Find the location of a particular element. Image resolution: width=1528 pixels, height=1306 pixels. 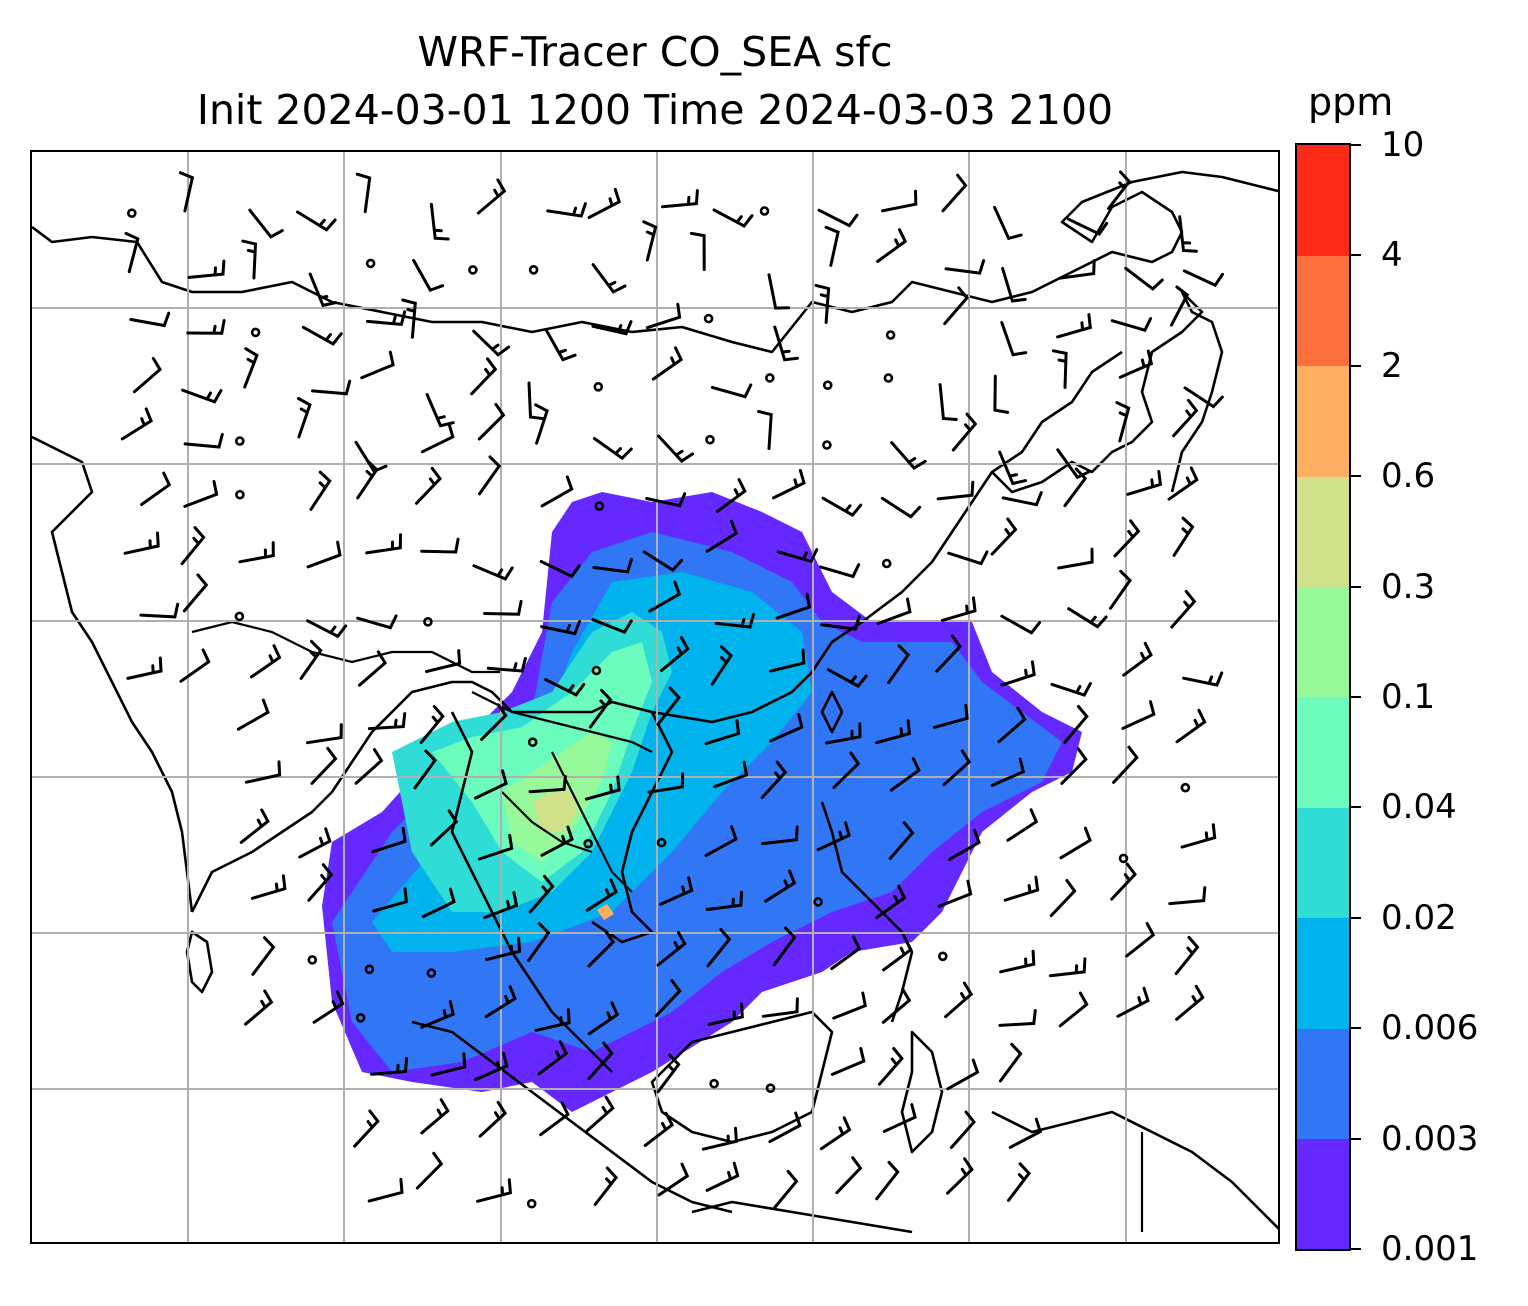

coastline-java is located at coordinates (802, 1217).